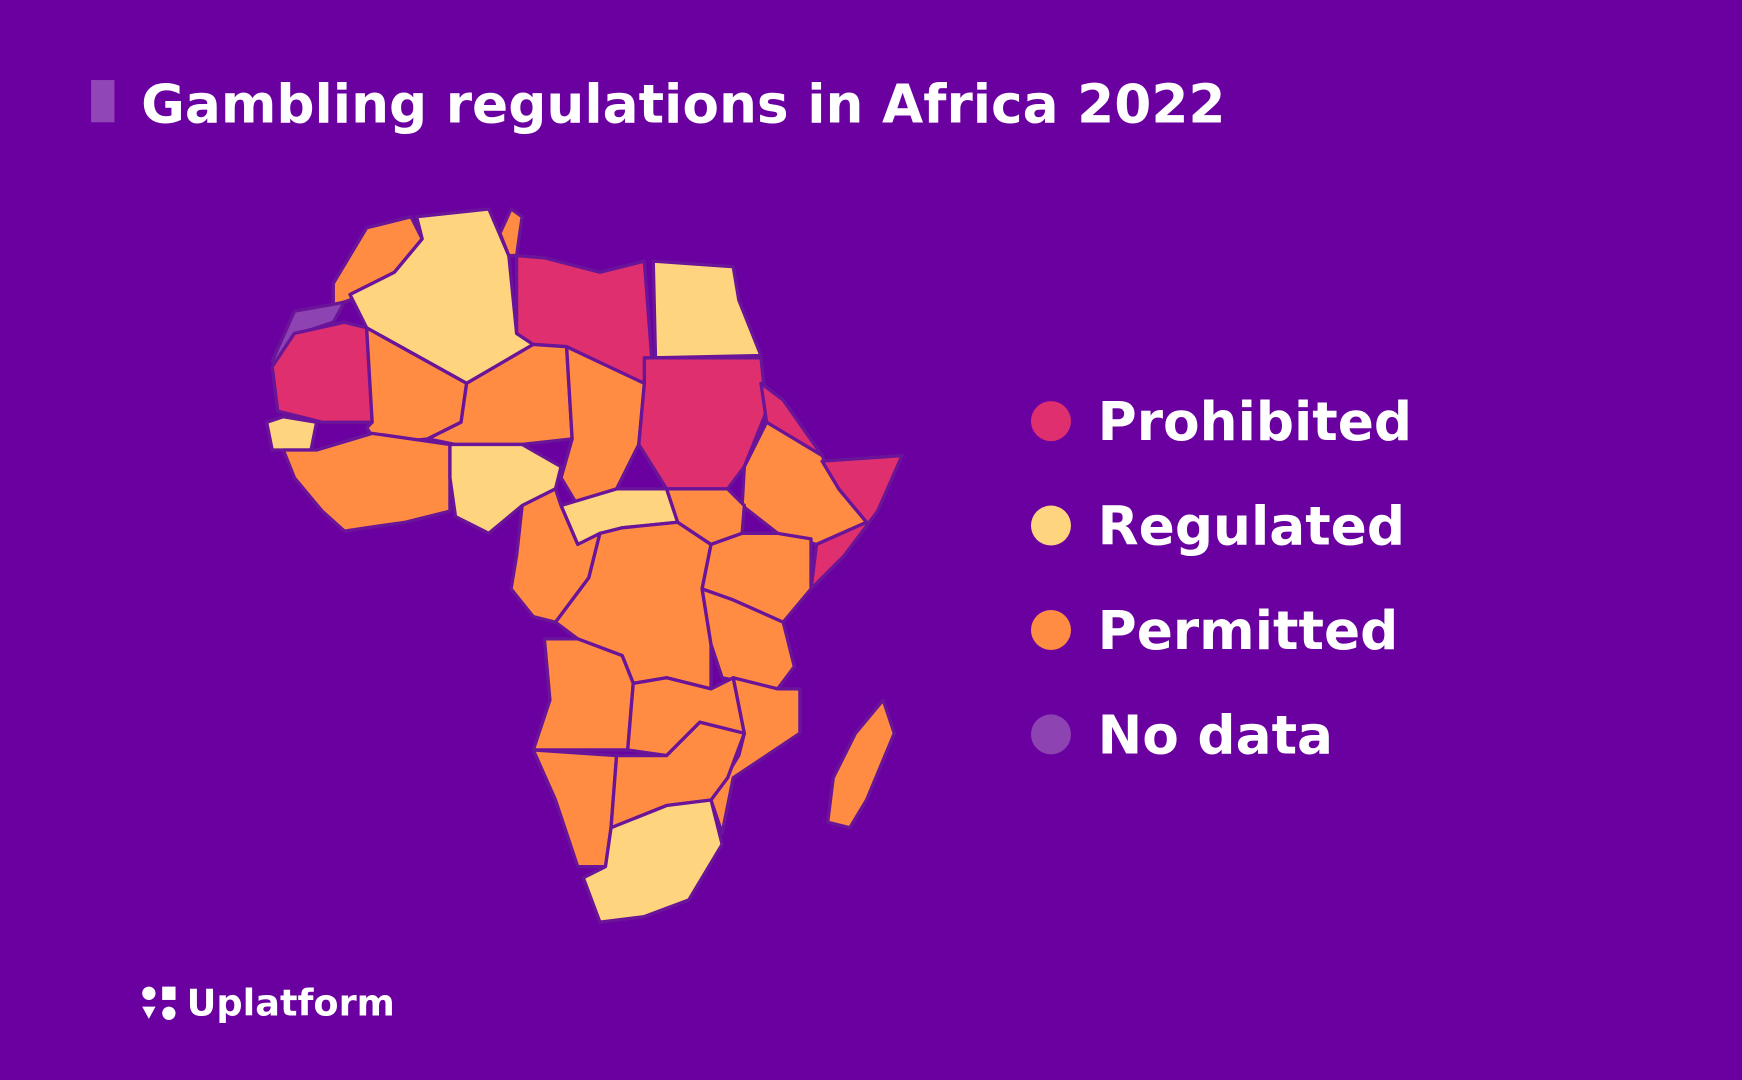 The width and height of the screenshot is (1742, 1080). What do you see at coordinates (1251, 526) in the screenshot?
I see `legend-label: Regulated` at bounding box center [1251, 526].